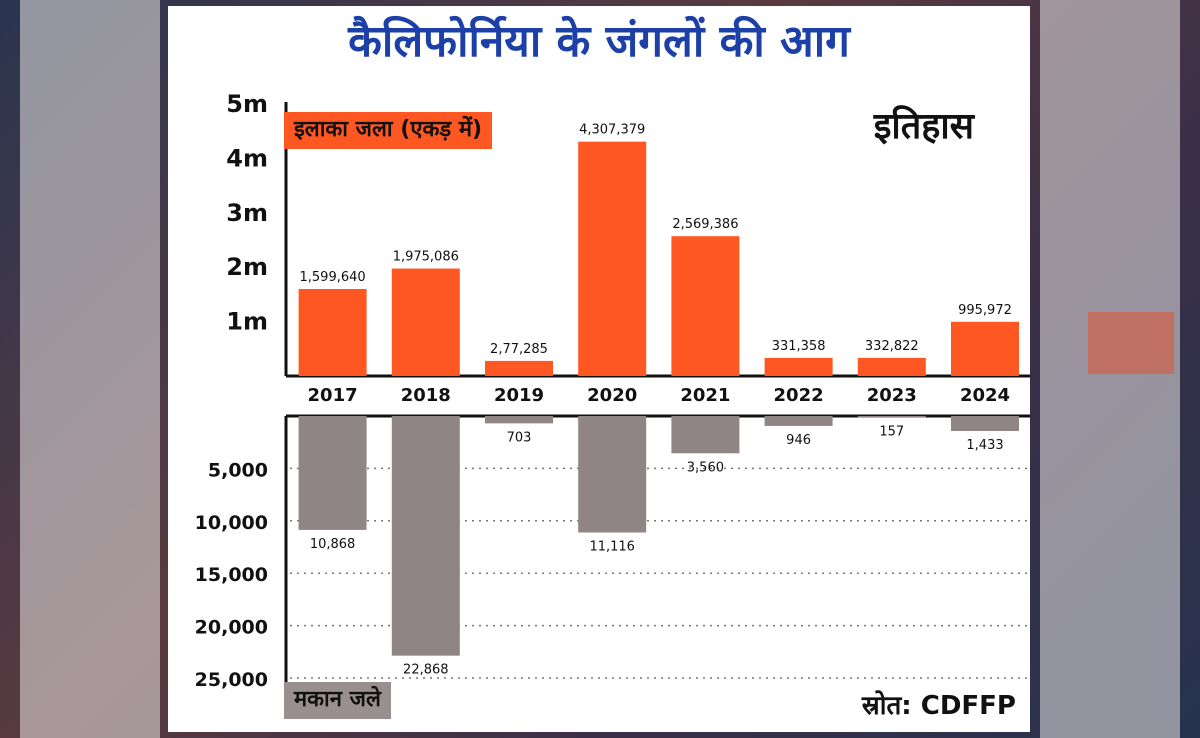 Image resolution: width=1200 pixels, height=738 pixels. What do you see at coordinates (247, 104) in the screenshot?
I see `top-y-tick-label: 5m` at bounding box center [247, 104].